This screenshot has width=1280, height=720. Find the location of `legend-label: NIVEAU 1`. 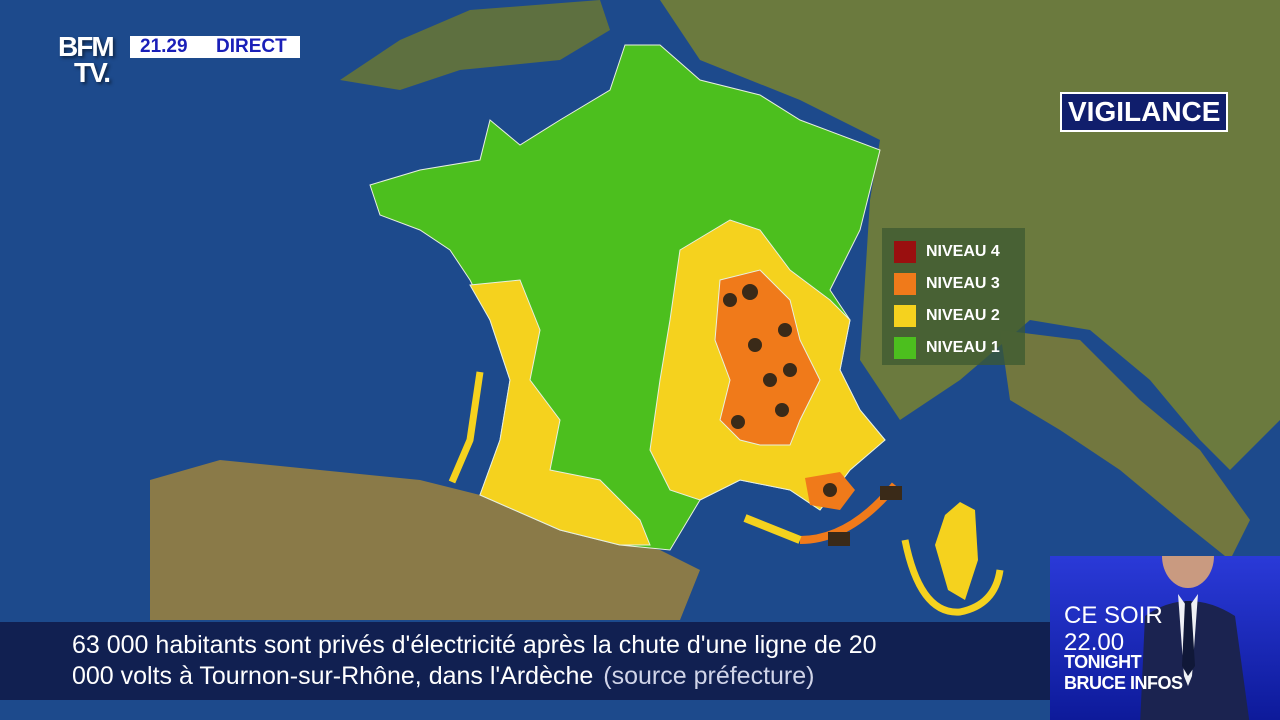

legend-label: NIVEAU 1 is located at coordinates (963, 347).